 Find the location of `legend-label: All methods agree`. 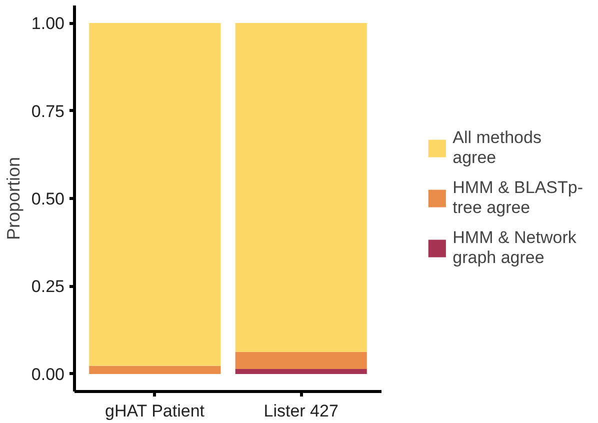

legend-label: All methods agree is located at coordinates (497, 148).